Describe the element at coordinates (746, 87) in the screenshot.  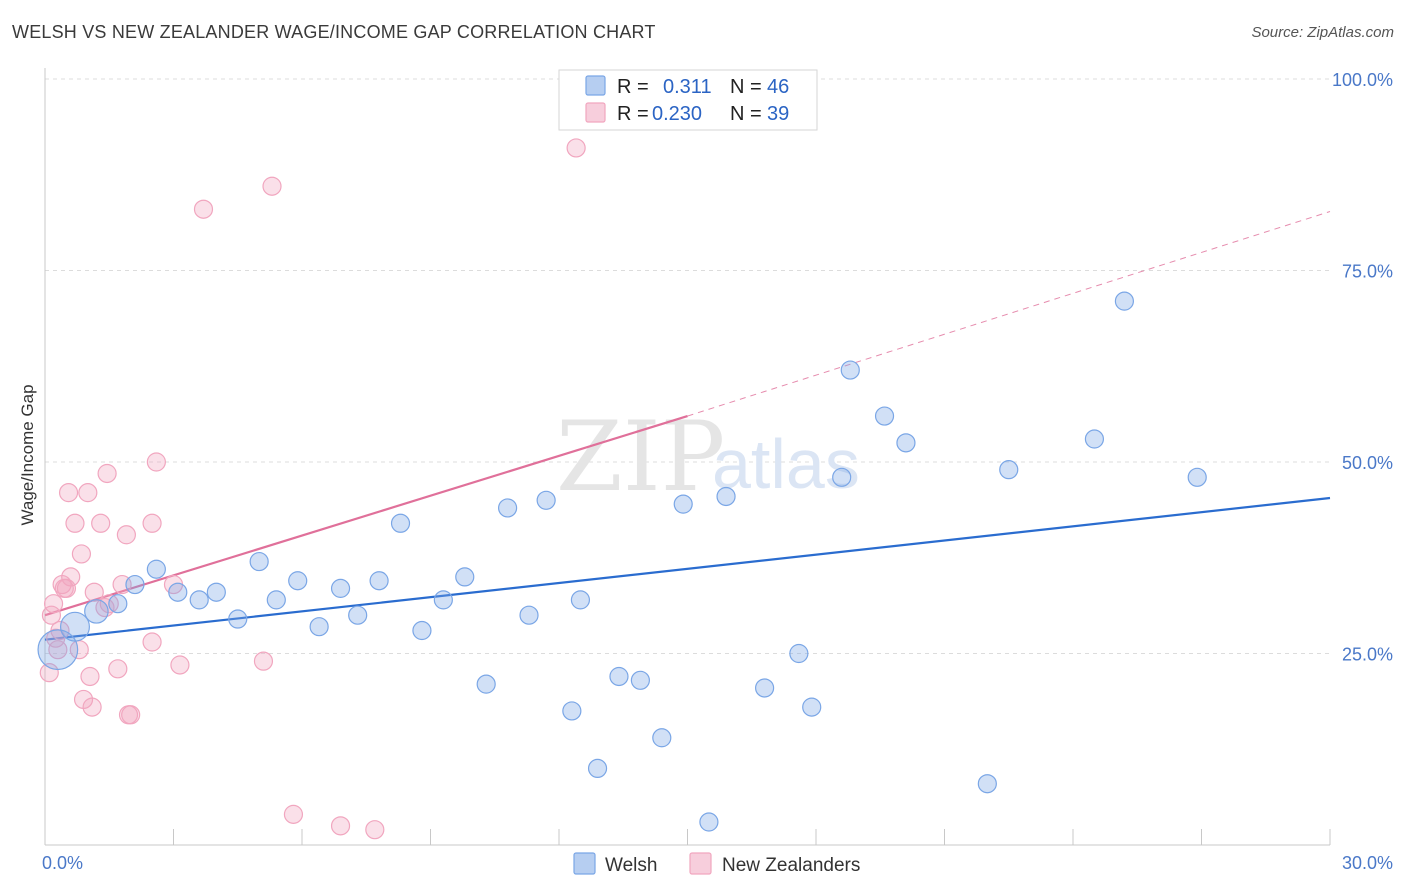
I see `legend-n-label-welsh: N =` at that location.